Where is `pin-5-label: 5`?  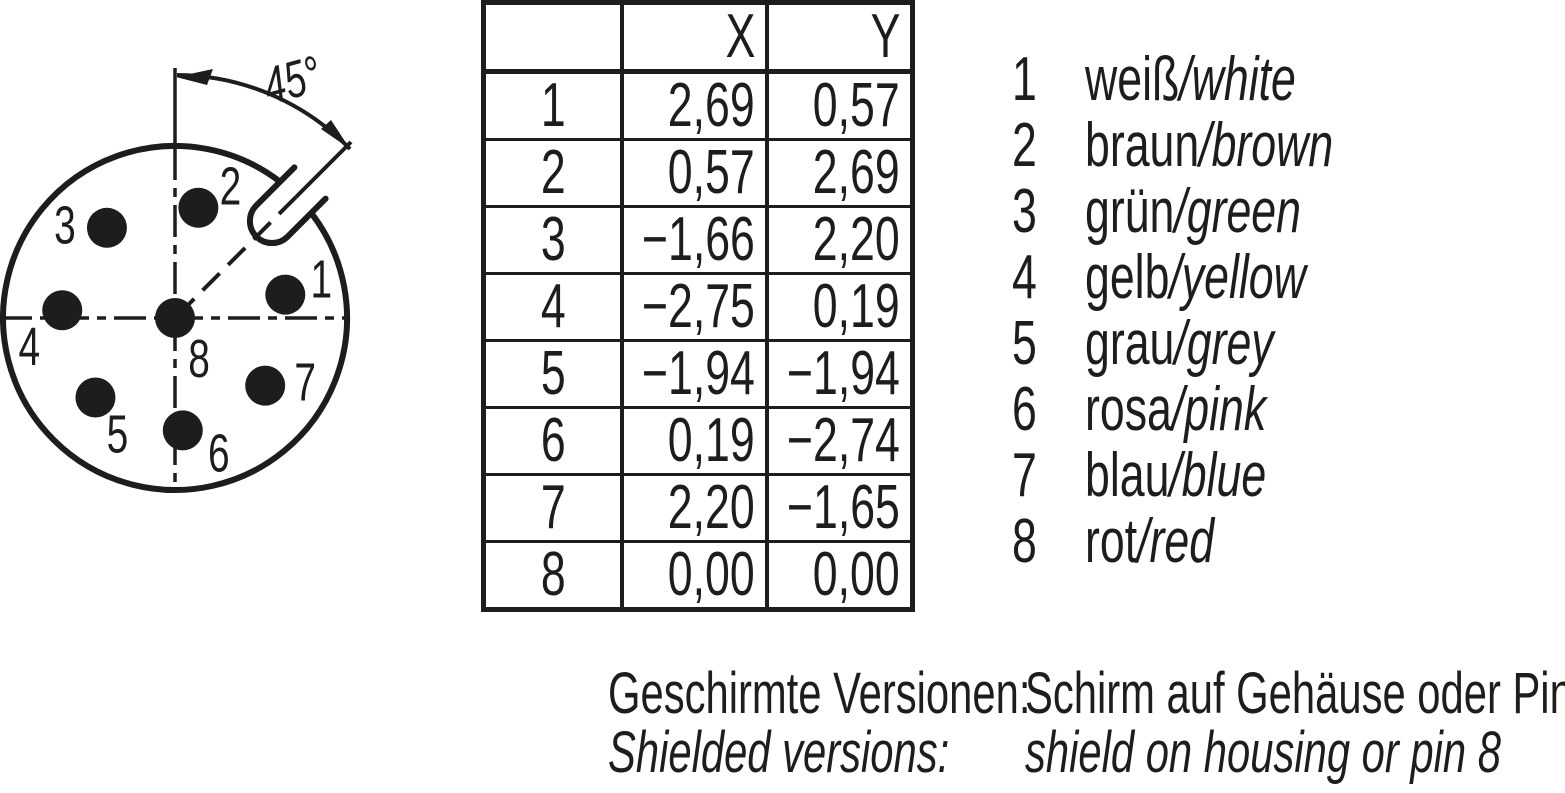
pin-5-label: 5 is located at coordinates (118, 433).